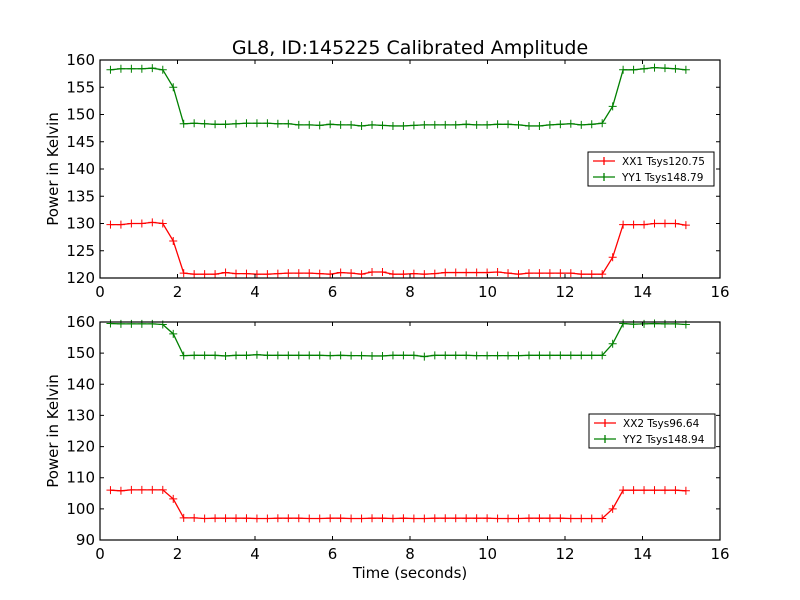 Image resolution: width=800 pixels, height=600 pixels. I want to click on y-tick-label: 150, so click(80, 353).